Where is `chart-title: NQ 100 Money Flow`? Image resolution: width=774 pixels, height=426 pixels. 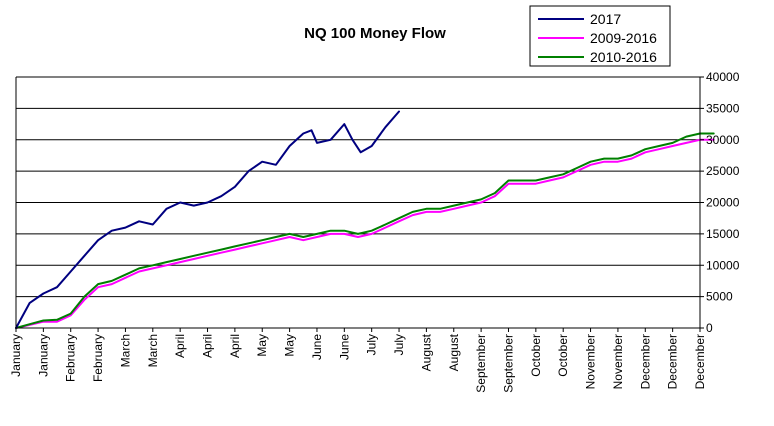 chart-title: NQ 100 Money Flow is located at coordinates (375, 33).